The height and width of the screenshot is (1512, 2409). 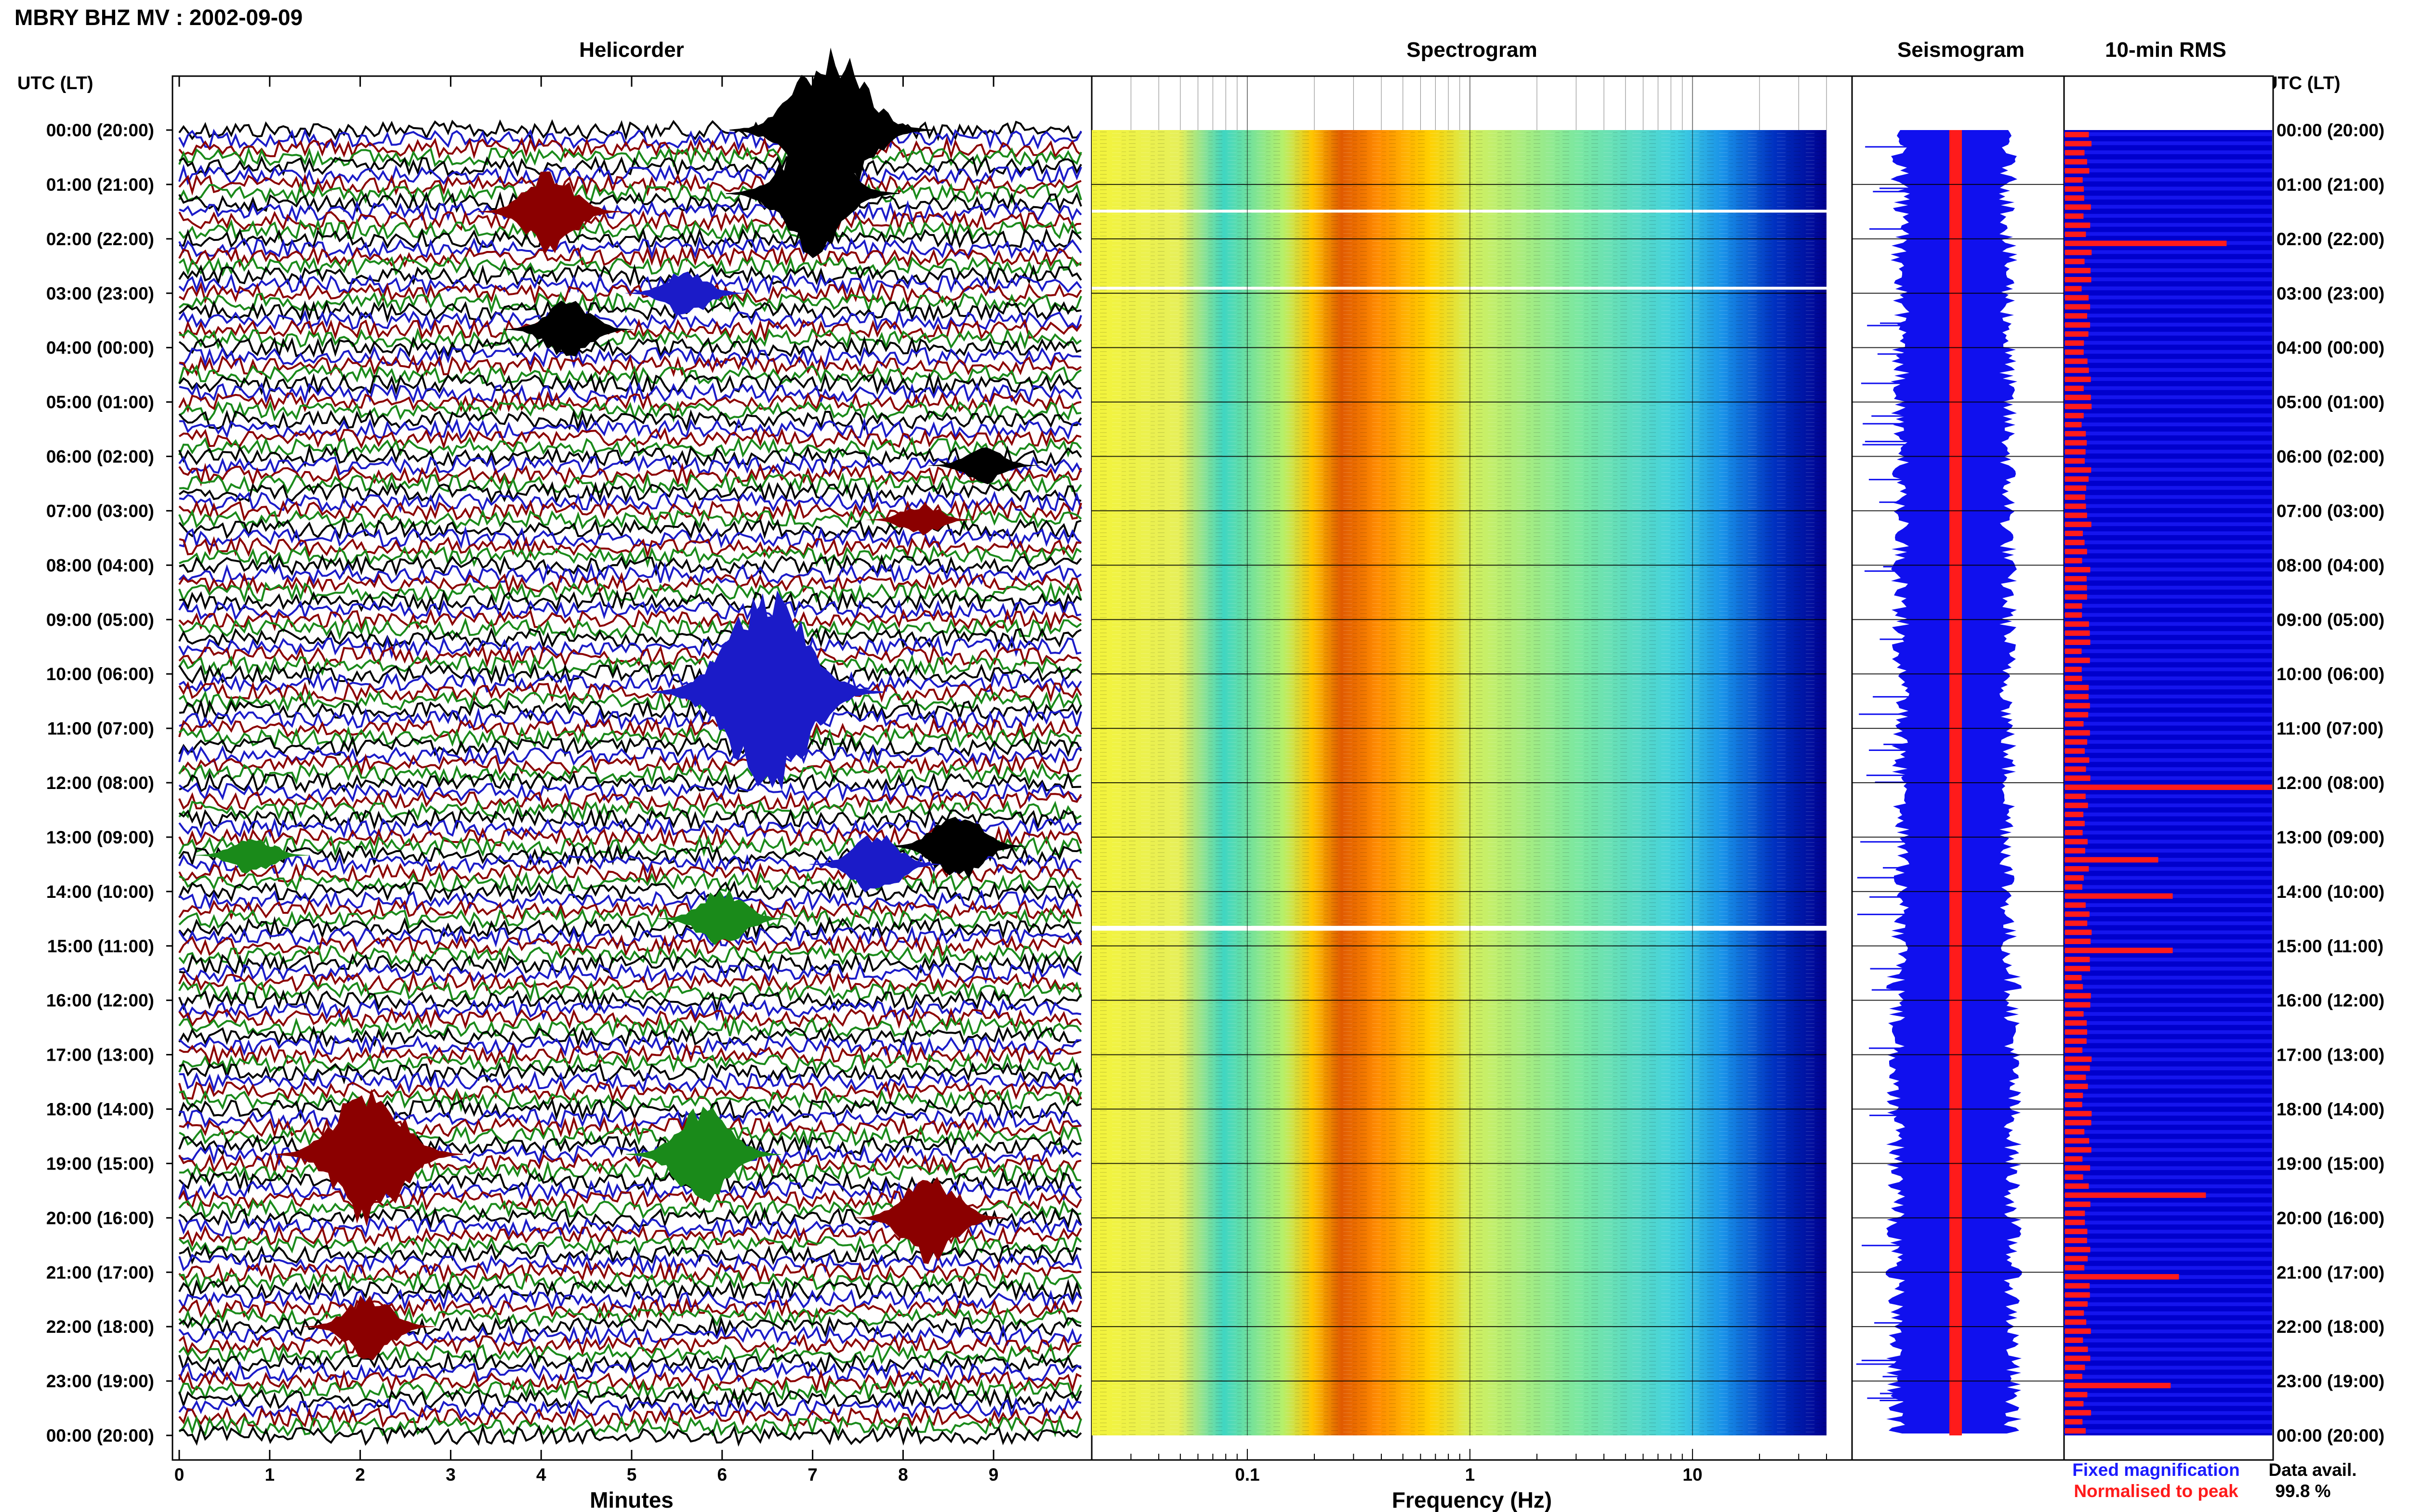 I want to click on helicorder-x-tick-label: 5, so click(x=632, y=1475).